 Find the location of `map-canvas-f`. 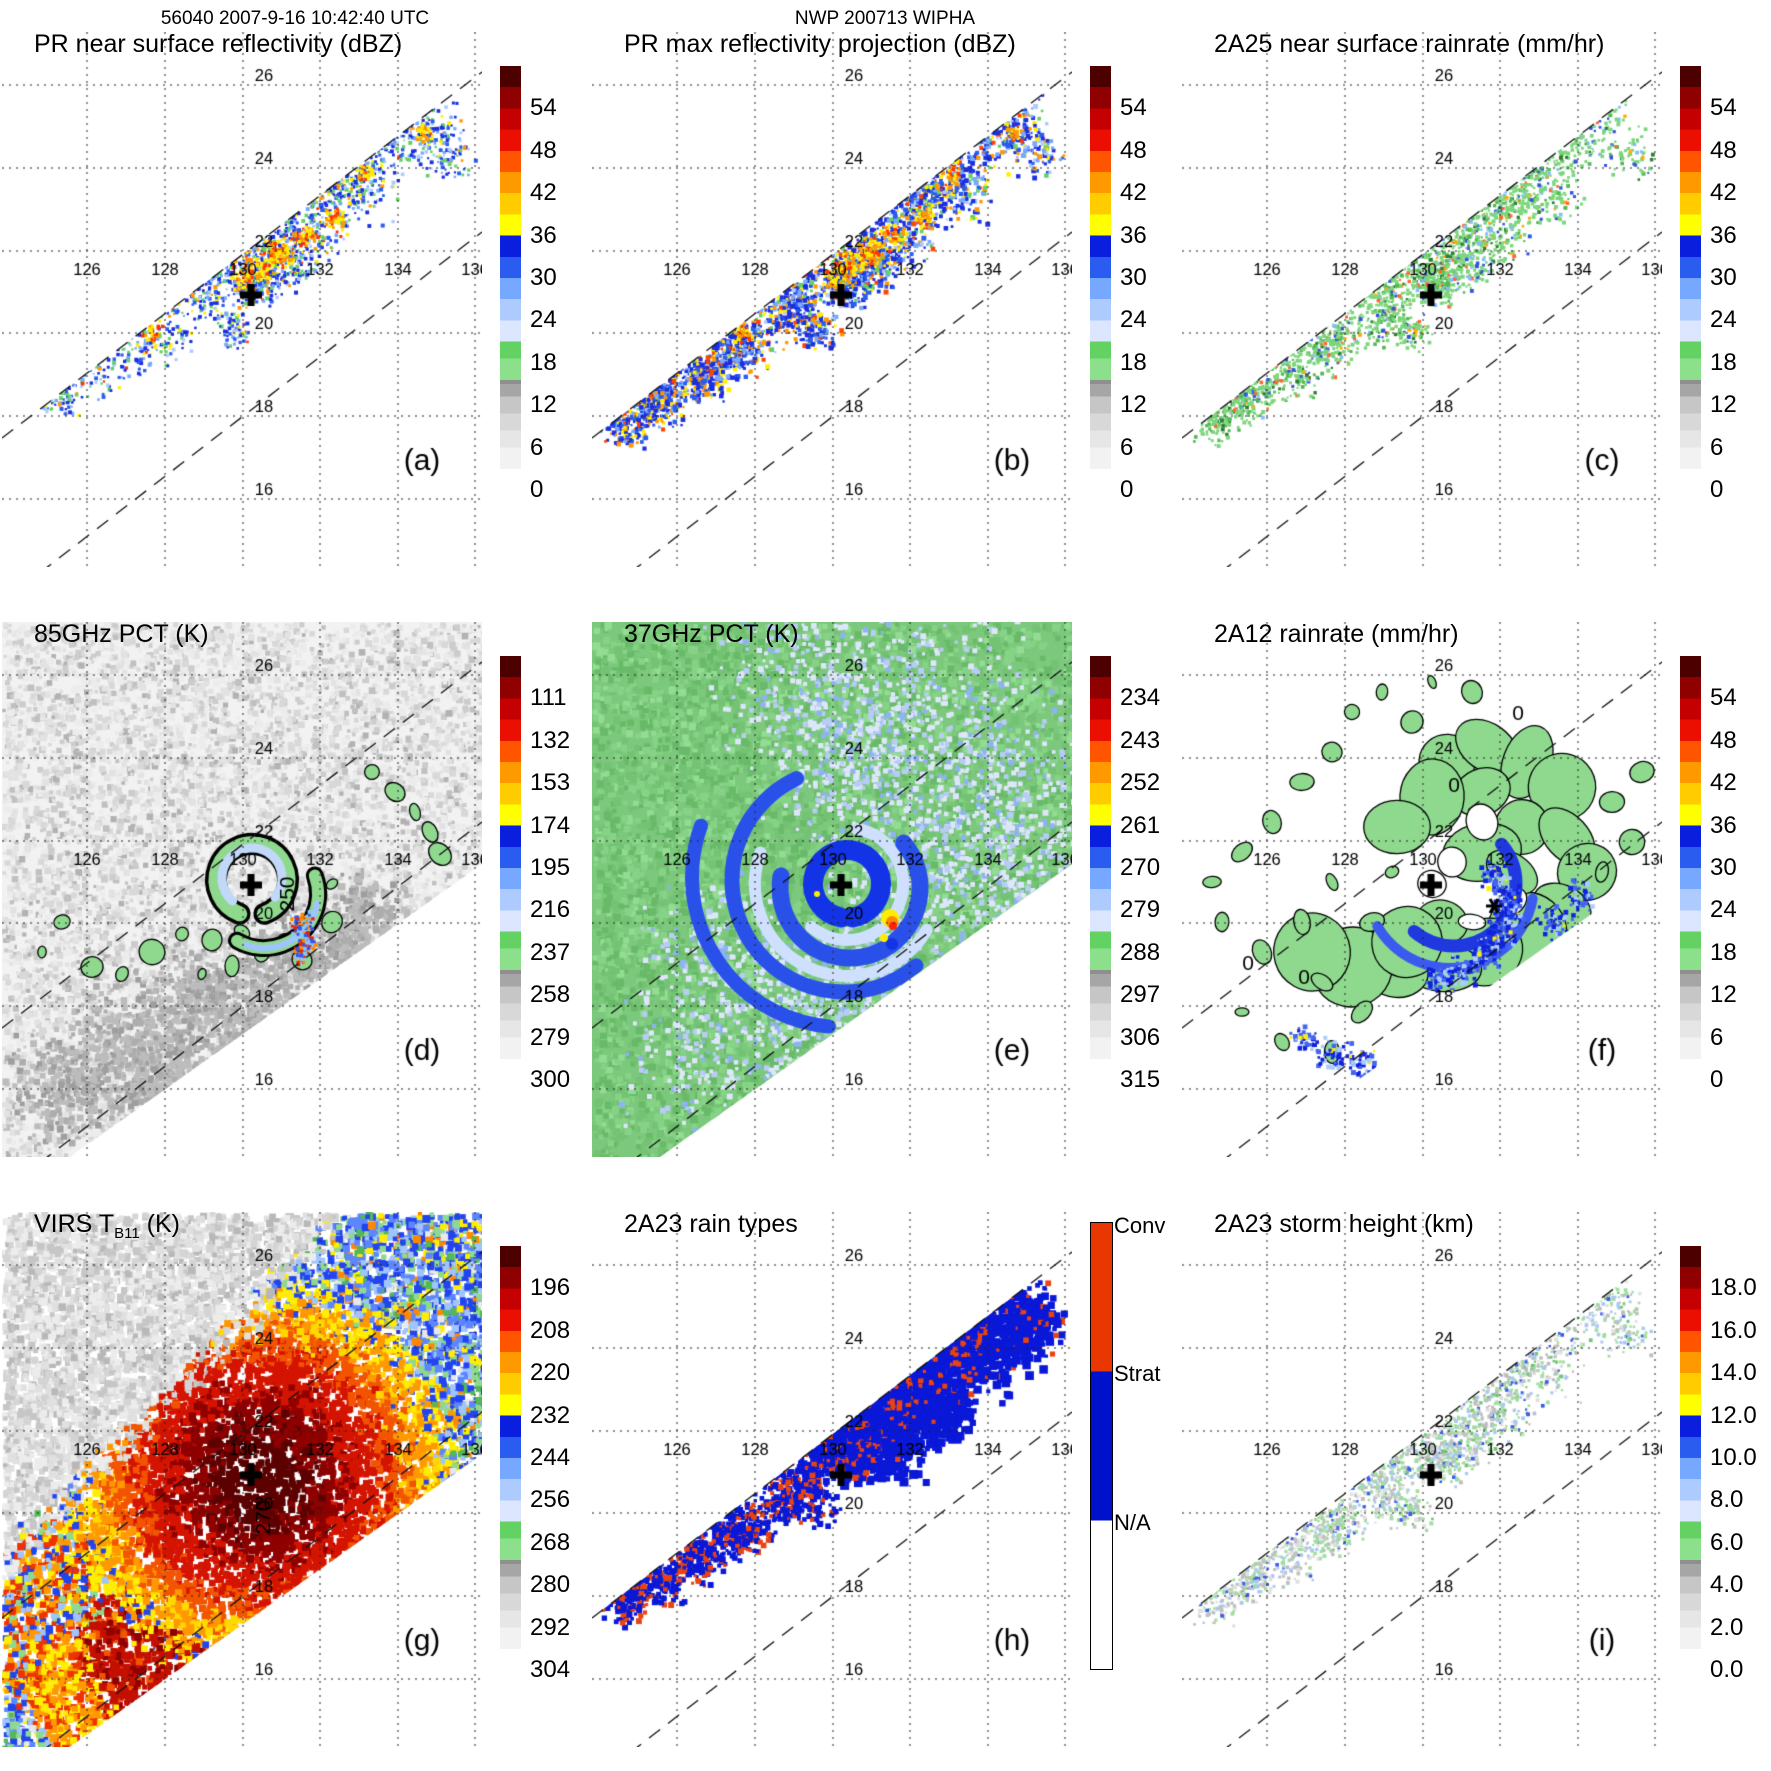

map-canvas-f is located at coordinates (1422, 889).